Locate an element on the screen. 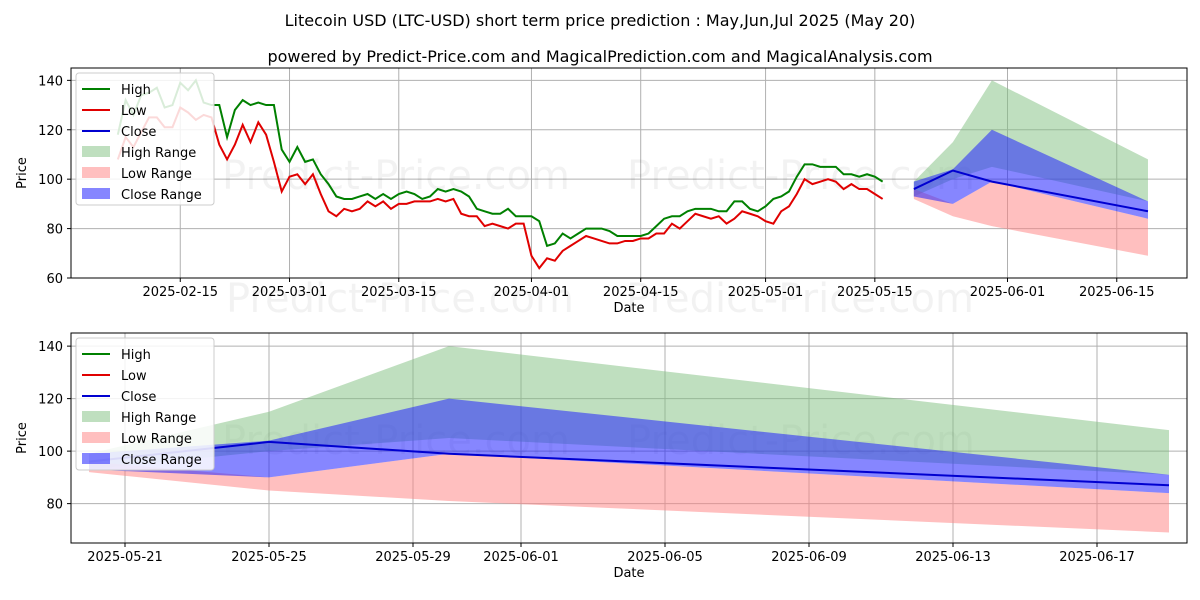 The height and width of the screenshot is (600, 1200). x-tick-label: 2025-06-09 is located at coordinates (809, 557).